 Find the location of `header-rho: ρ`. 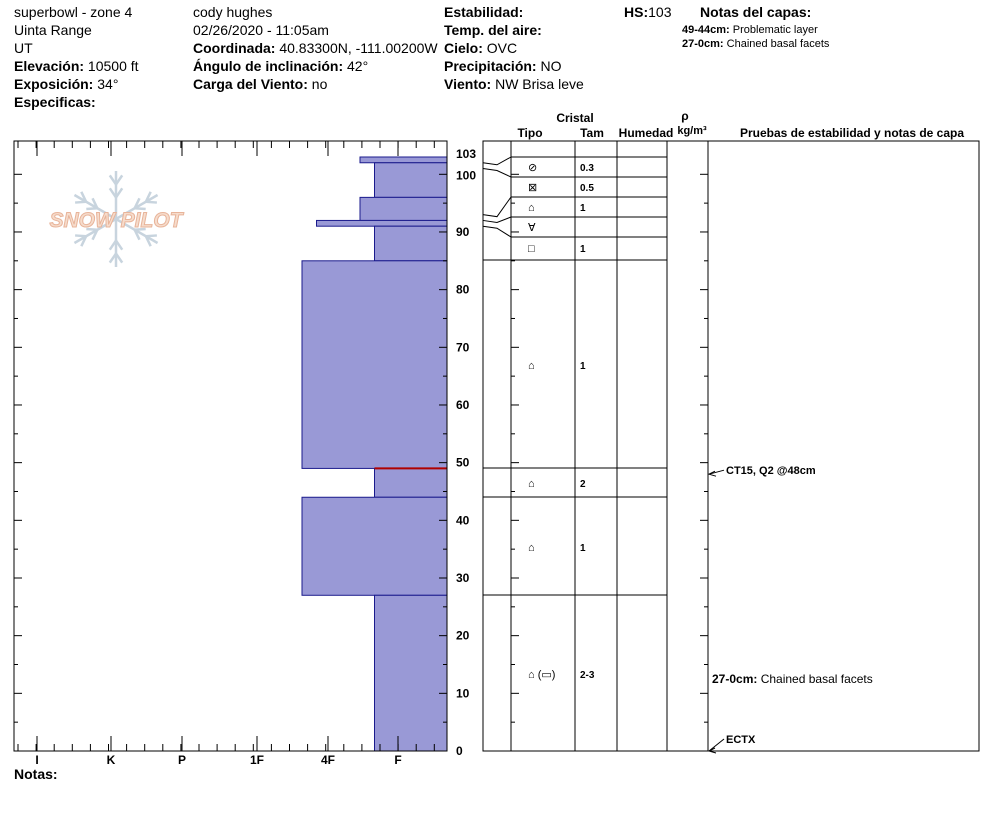

header-rho: ρ is located at coordinates (684, 116).